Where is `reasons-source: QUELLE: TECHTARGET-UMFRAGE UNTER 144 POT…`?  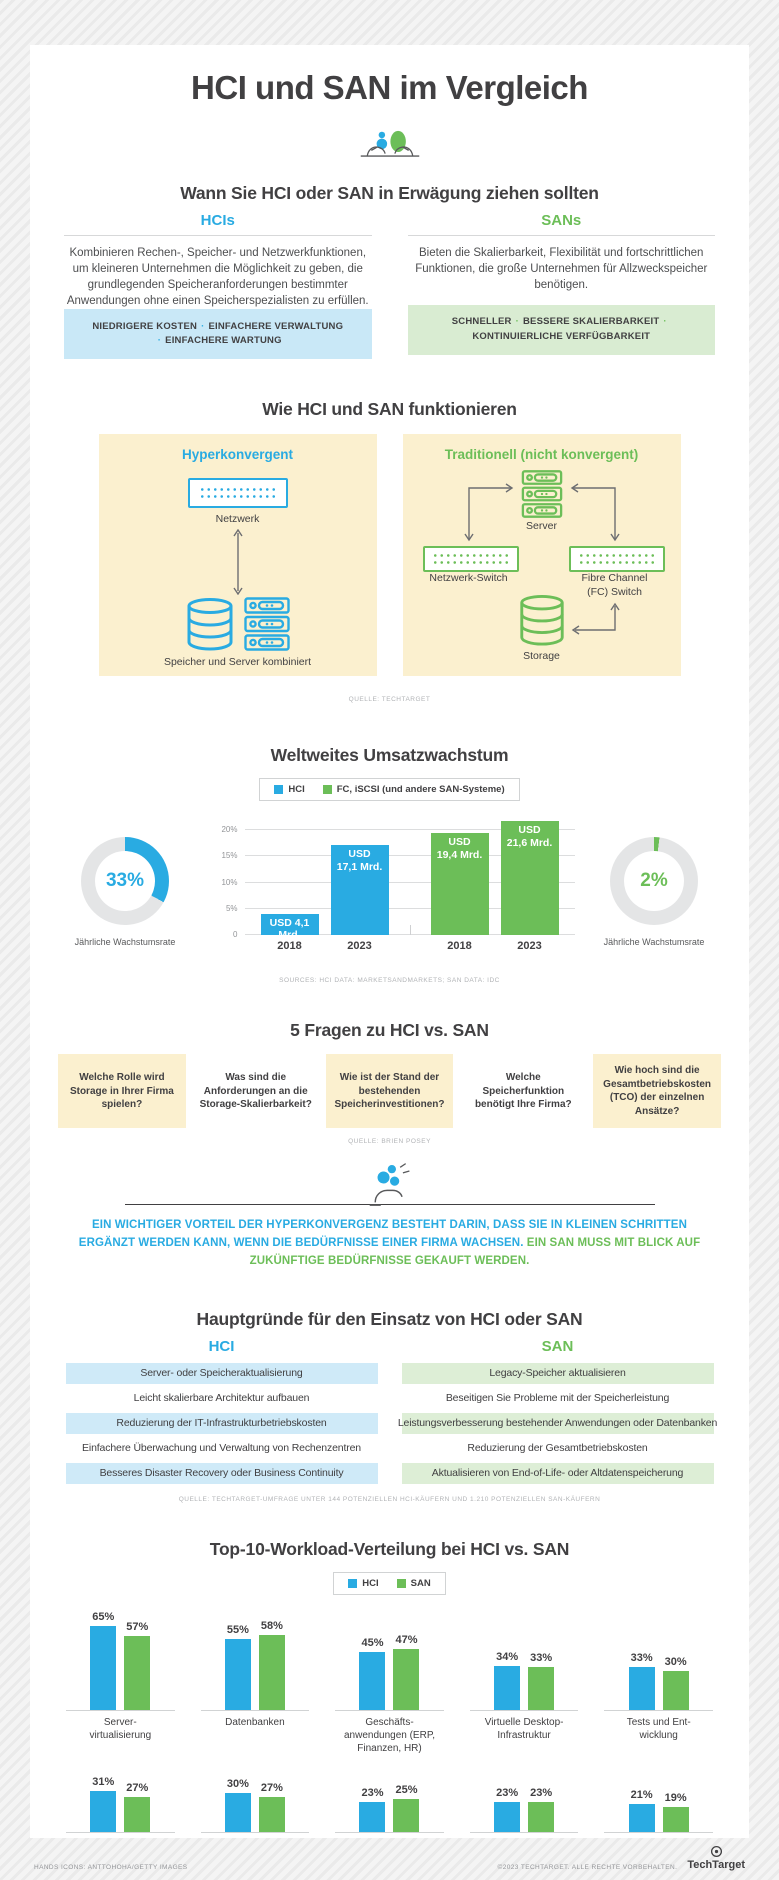 reasons-source: QUELLE: TECHTARGET-UMFRAGE UNTER 144 POT… is located at coordinates (389, 1499).